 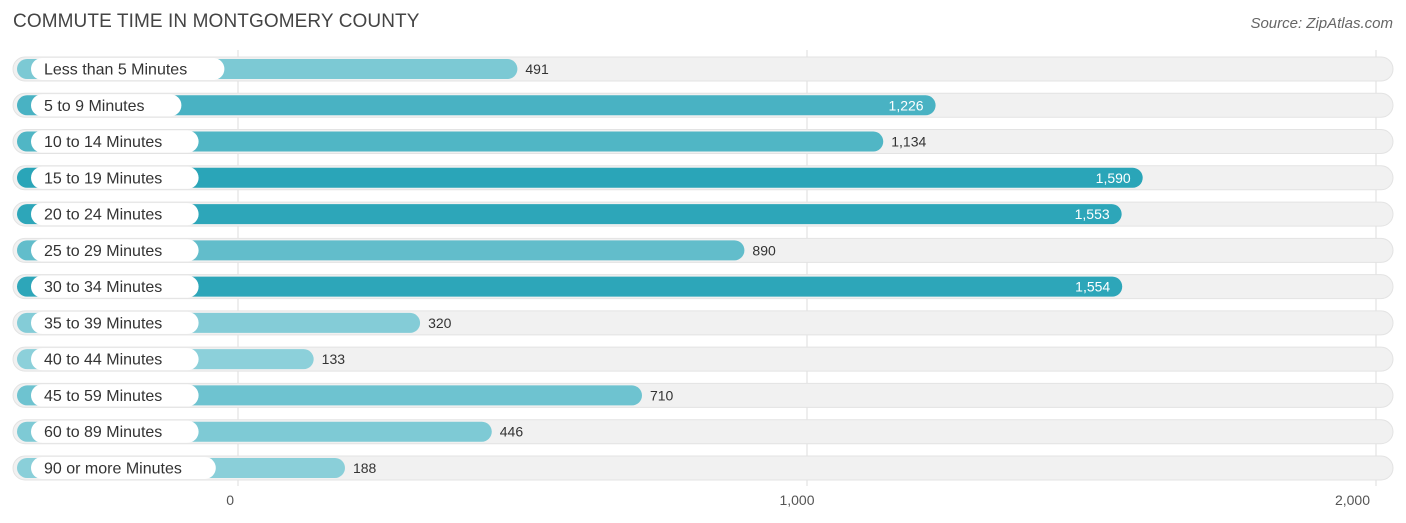 I want to click on category-label: 10 to 14 Minutes, so click(x=103, y=142).